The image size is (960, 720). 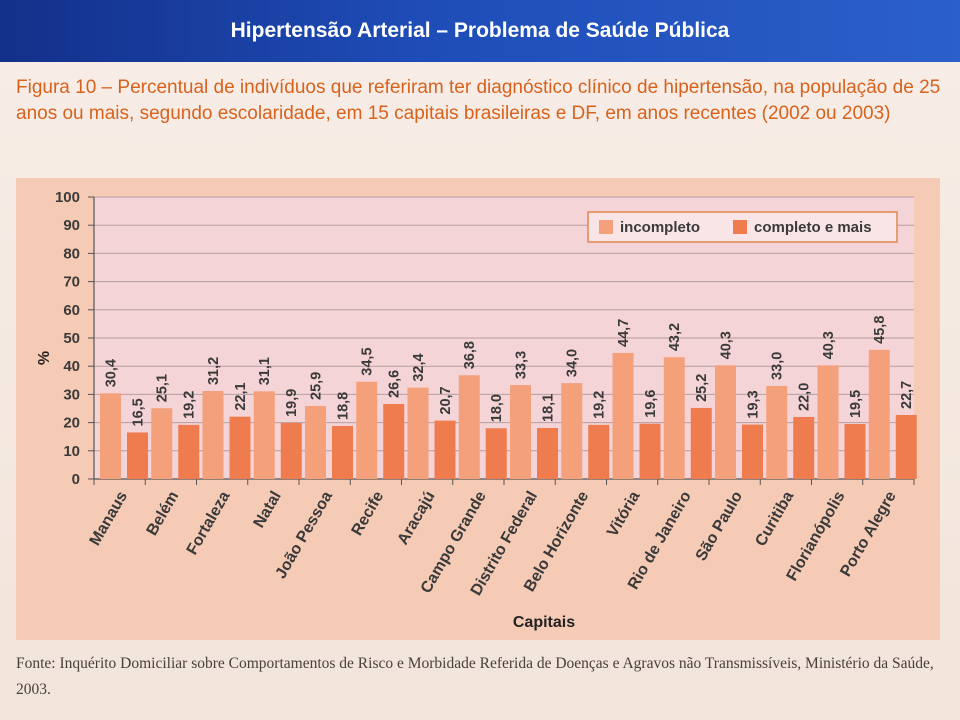 I want to click on value-label-completo-15: 22,7, so click(x=907, y=395).